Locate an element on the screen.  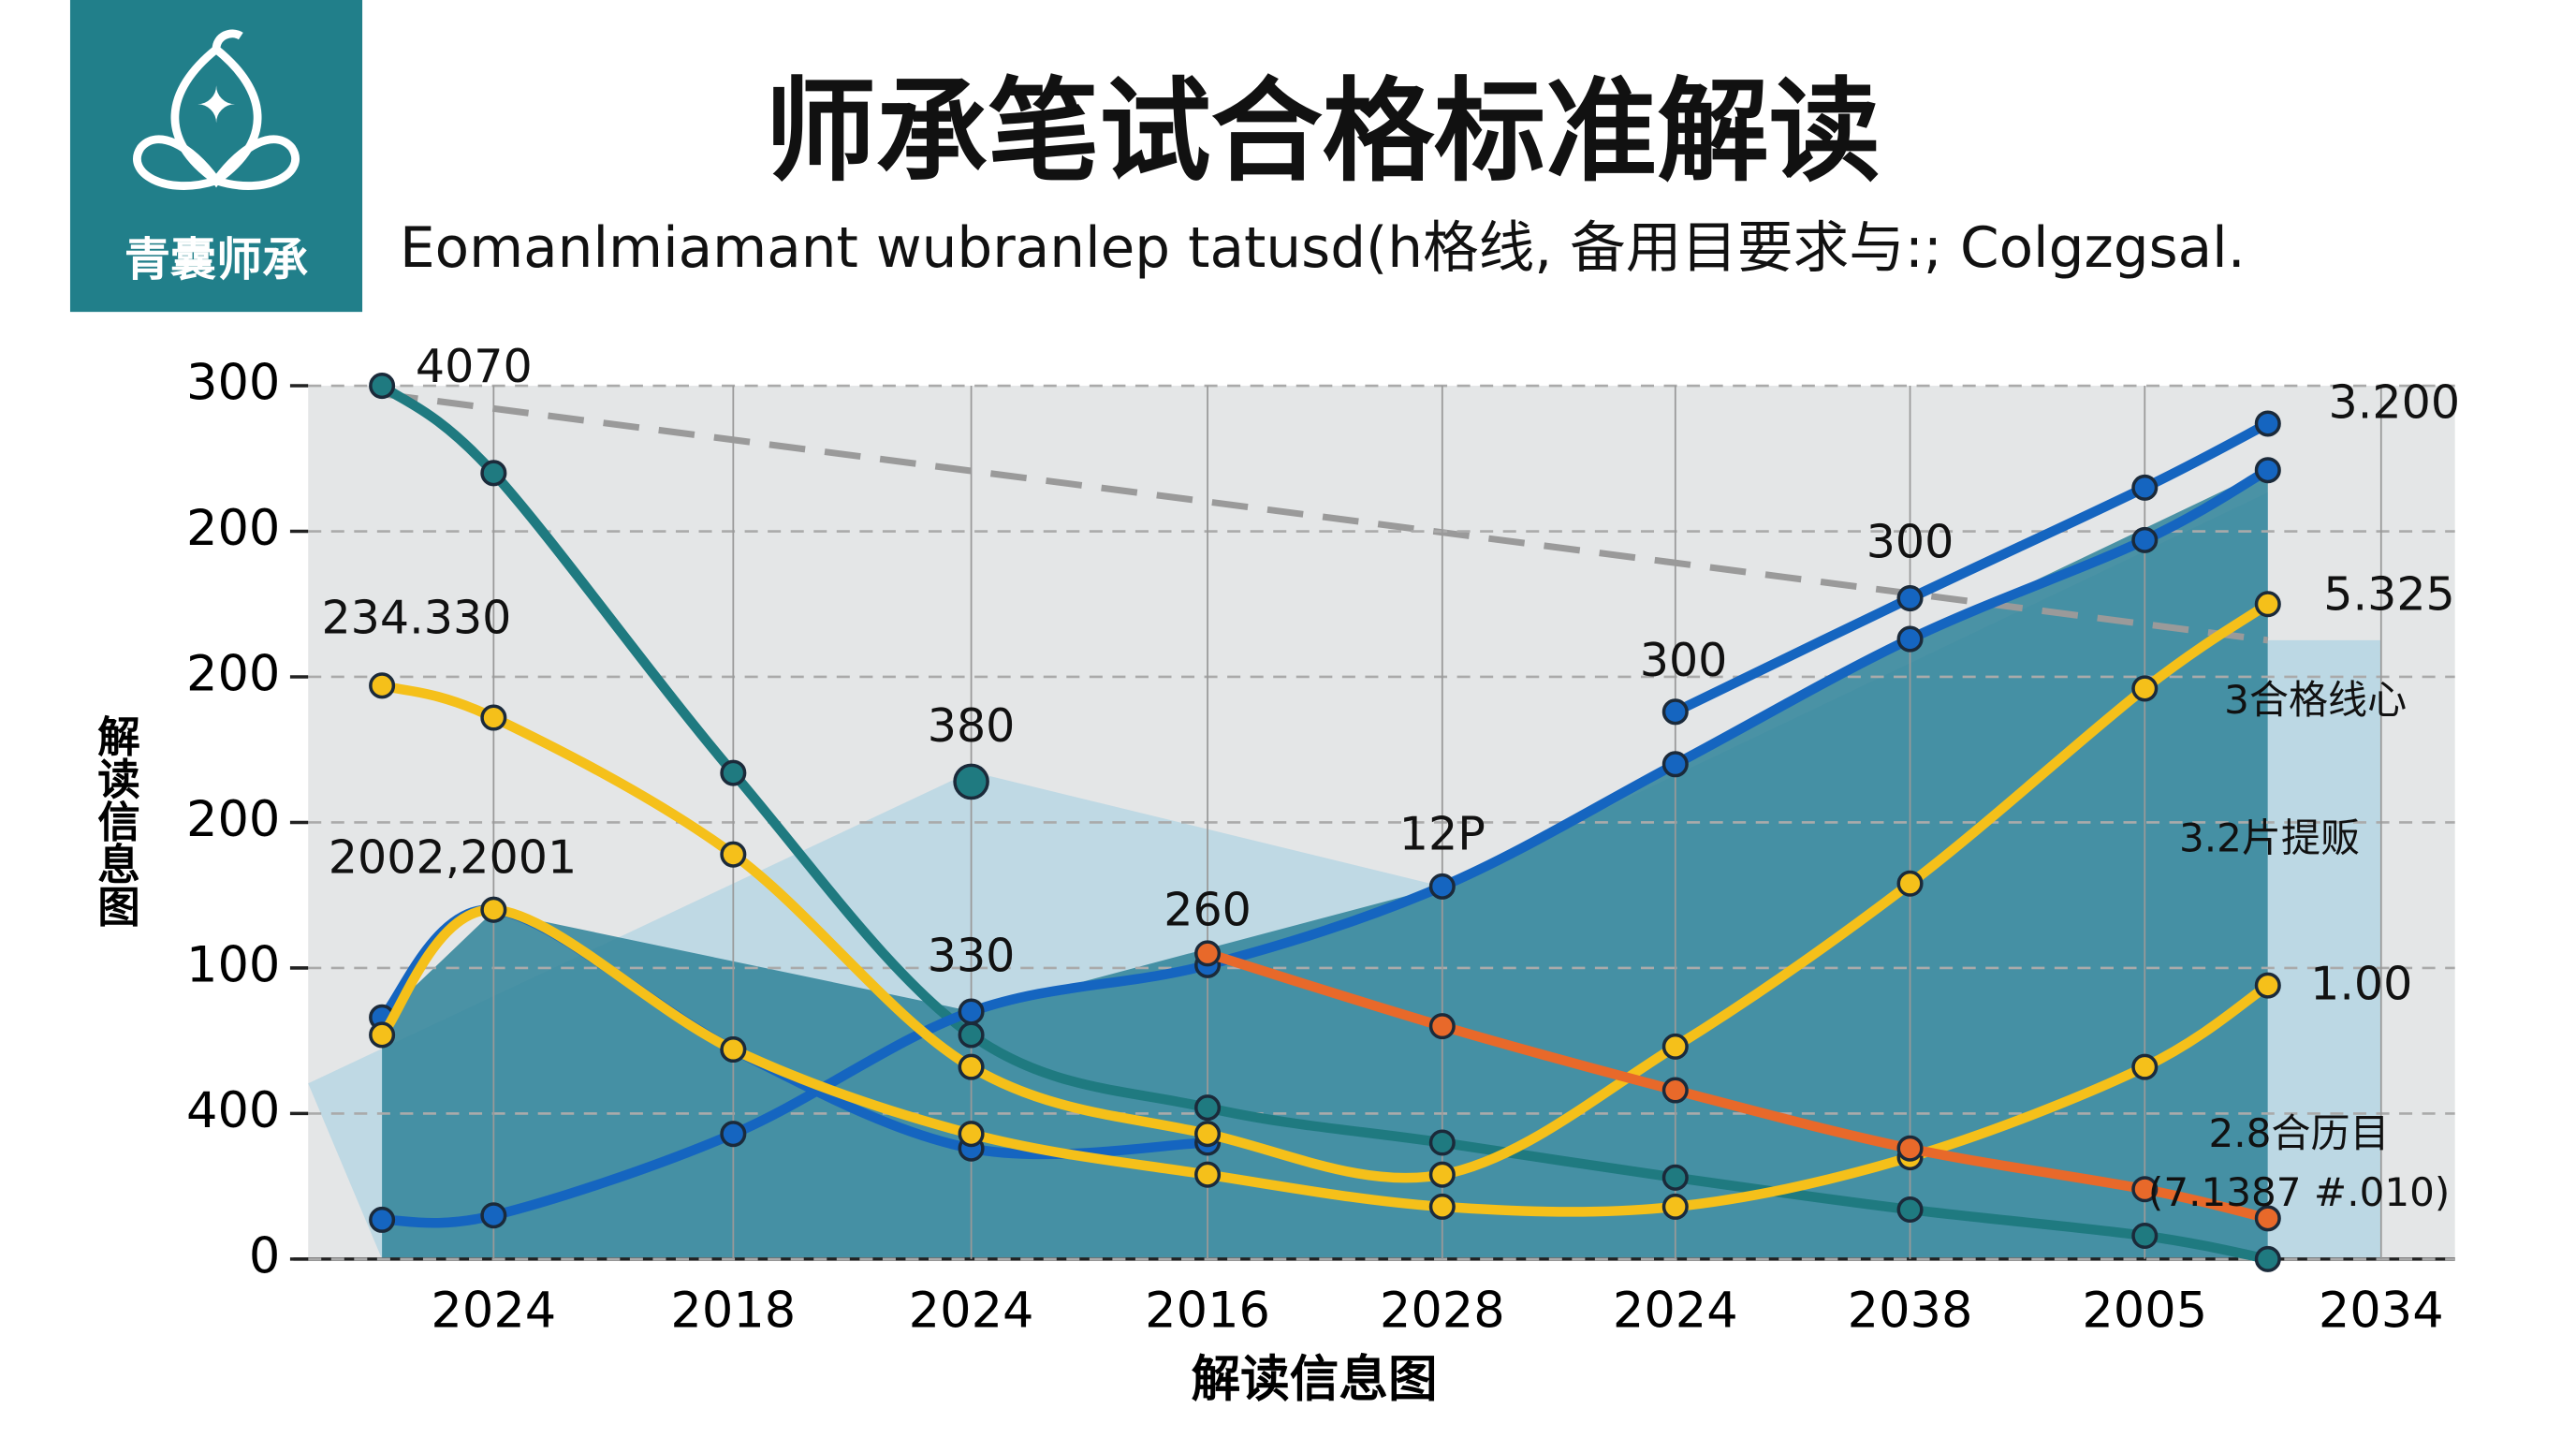
y-tick-label: 0 is located at coordinates (264, 1256).